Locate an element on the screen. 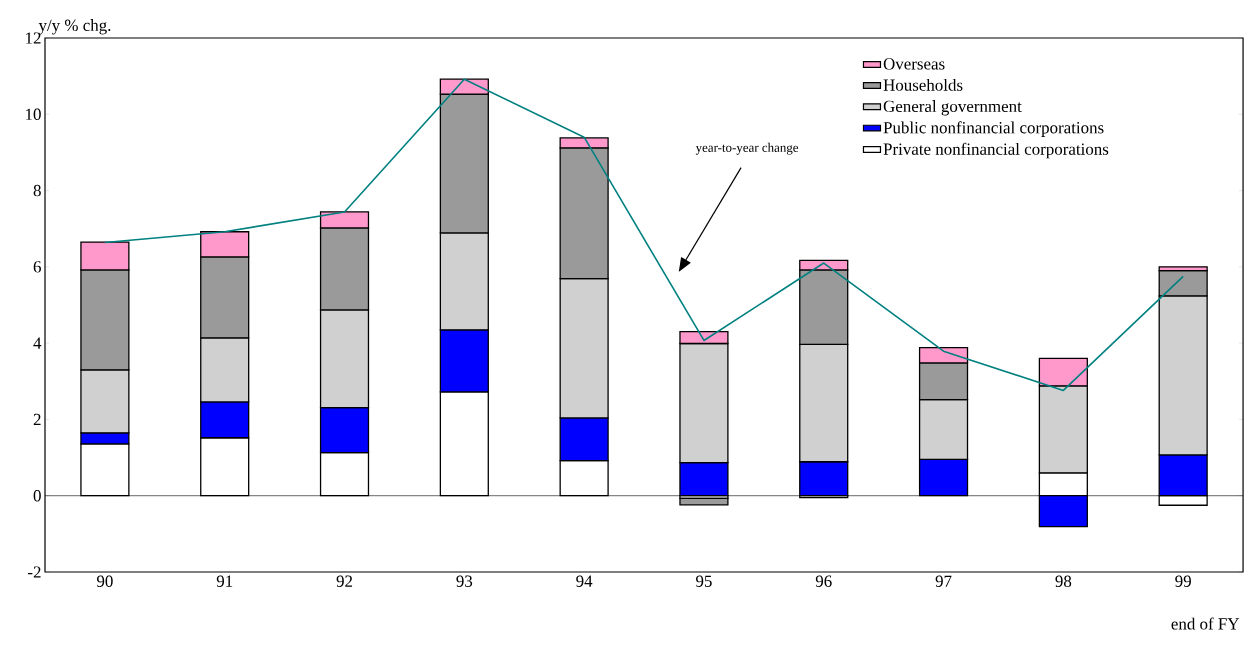  y-tick-label: 0 is located at coordinates (37, 496).